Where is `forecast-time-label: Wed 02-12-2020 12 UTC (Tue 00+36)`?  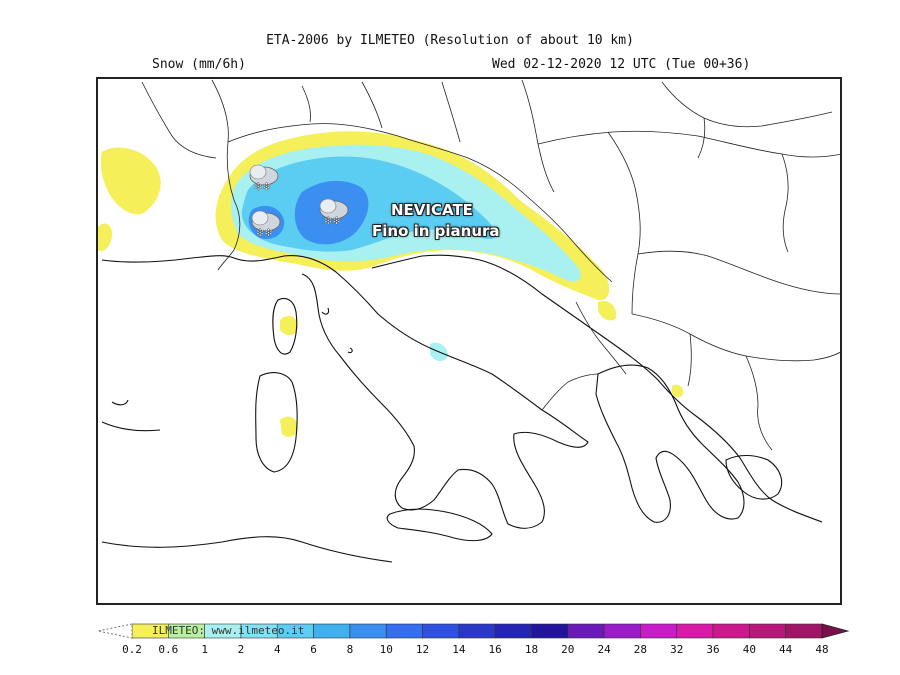 forecast-time-label: Wed 02-12-2020 12 UTC (Tue 00+36) is located at coordinates (621, 64).